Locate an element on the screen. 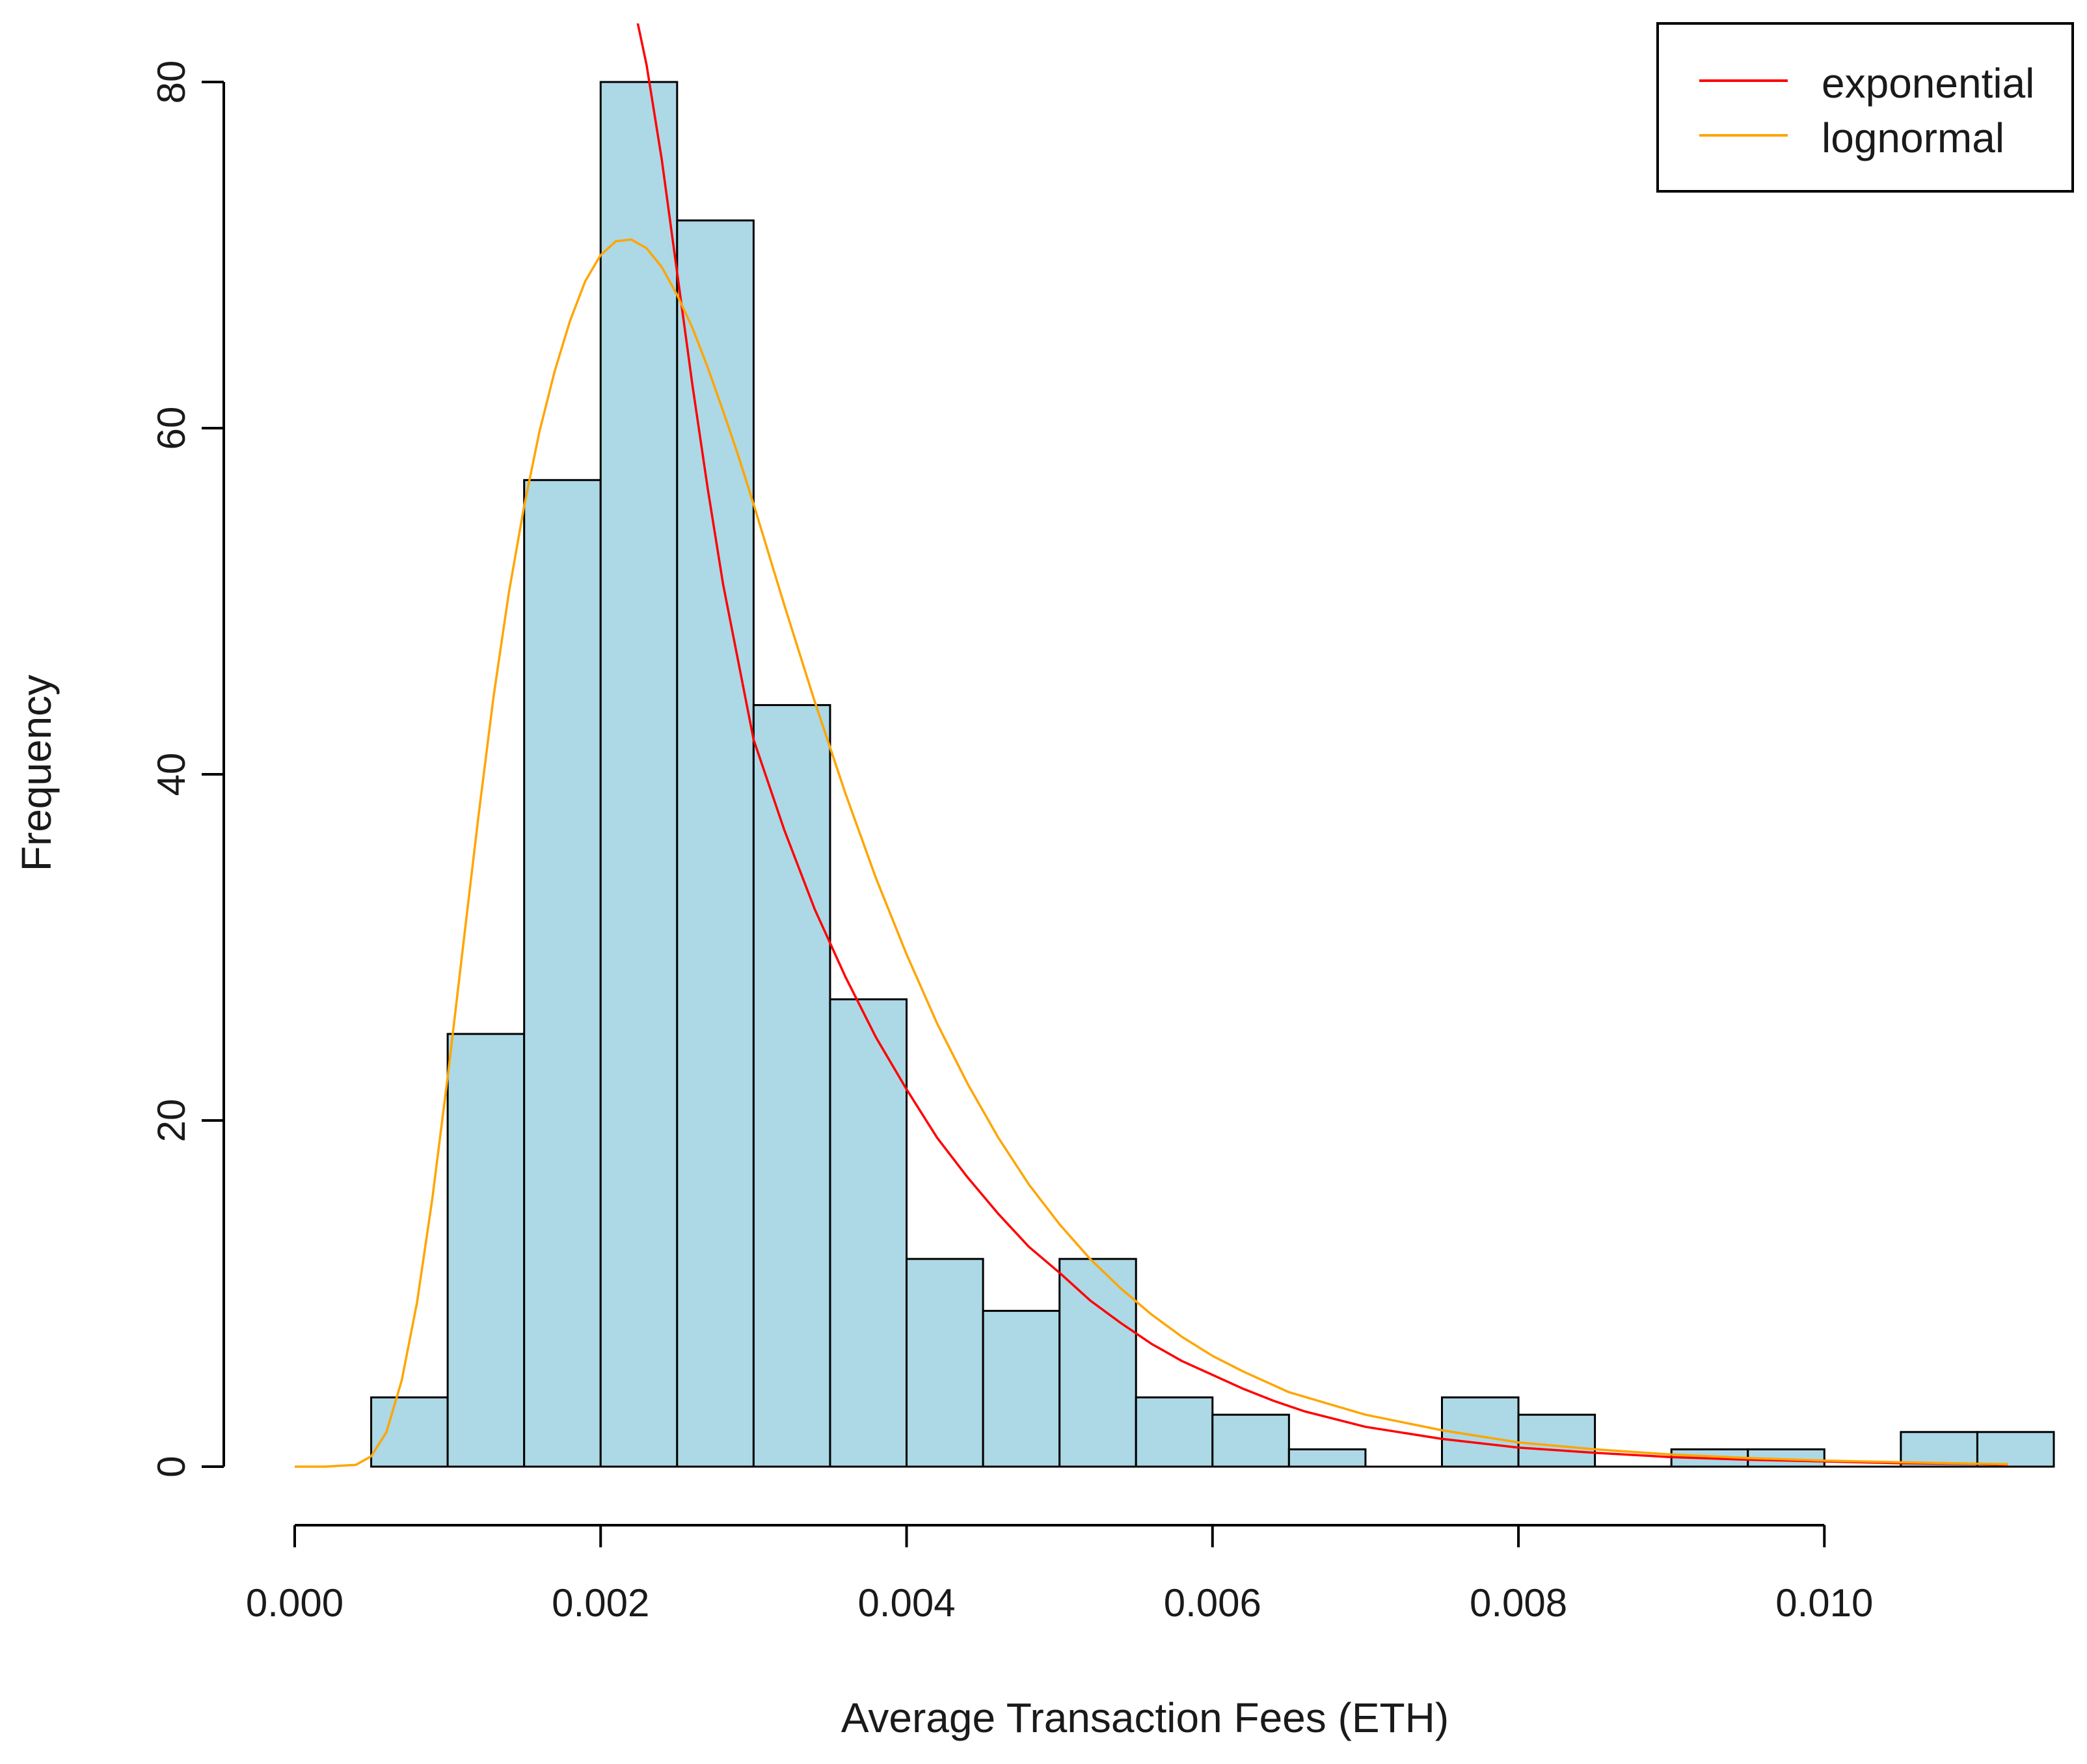 This screenshot has width=2087, height=1764. y-tick-label: 40 is located at coordinates (171, 774).